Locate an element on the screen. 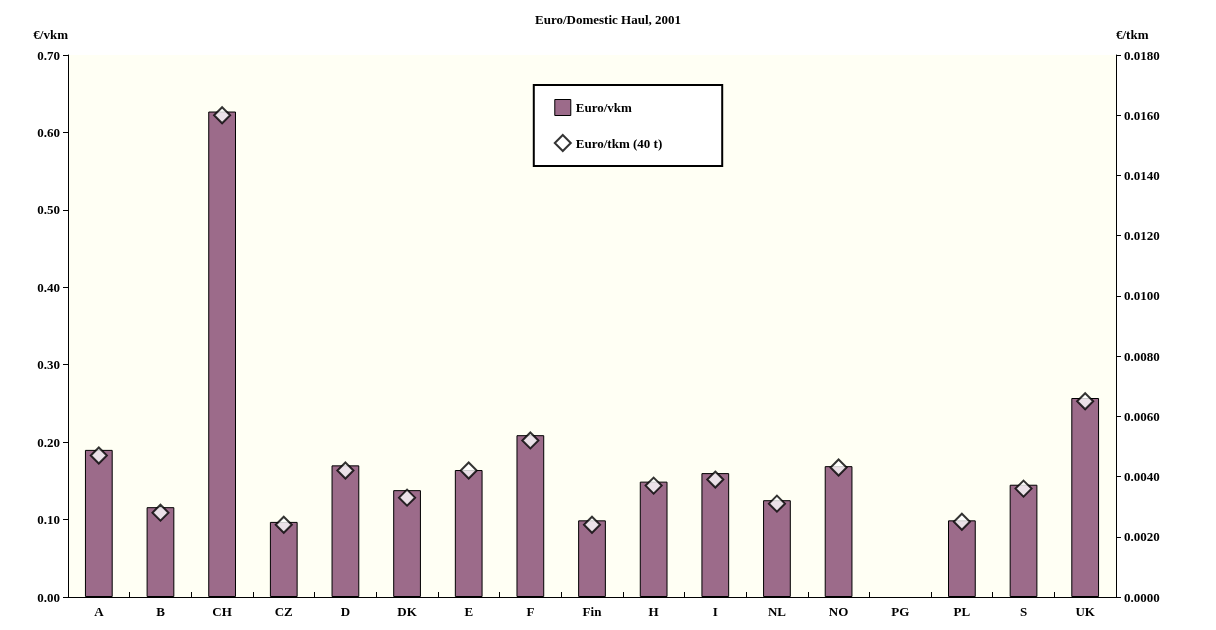  x-tick-label: S is located at coordinates (1023, 611).